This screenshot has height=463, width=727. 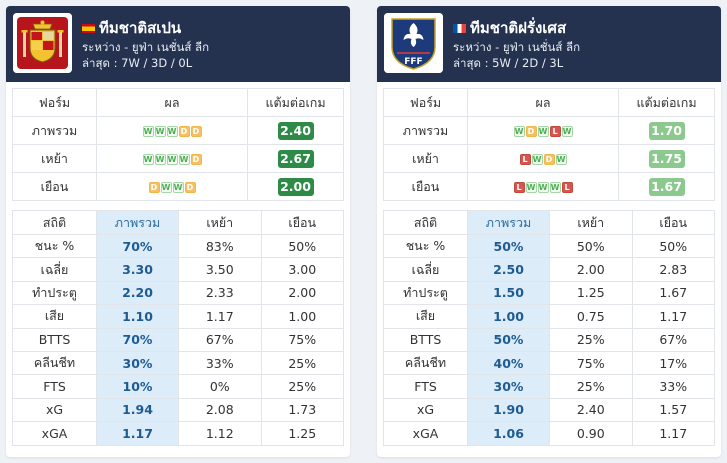 I want to click on svg-text: FFF, so click(x=413, y=62).